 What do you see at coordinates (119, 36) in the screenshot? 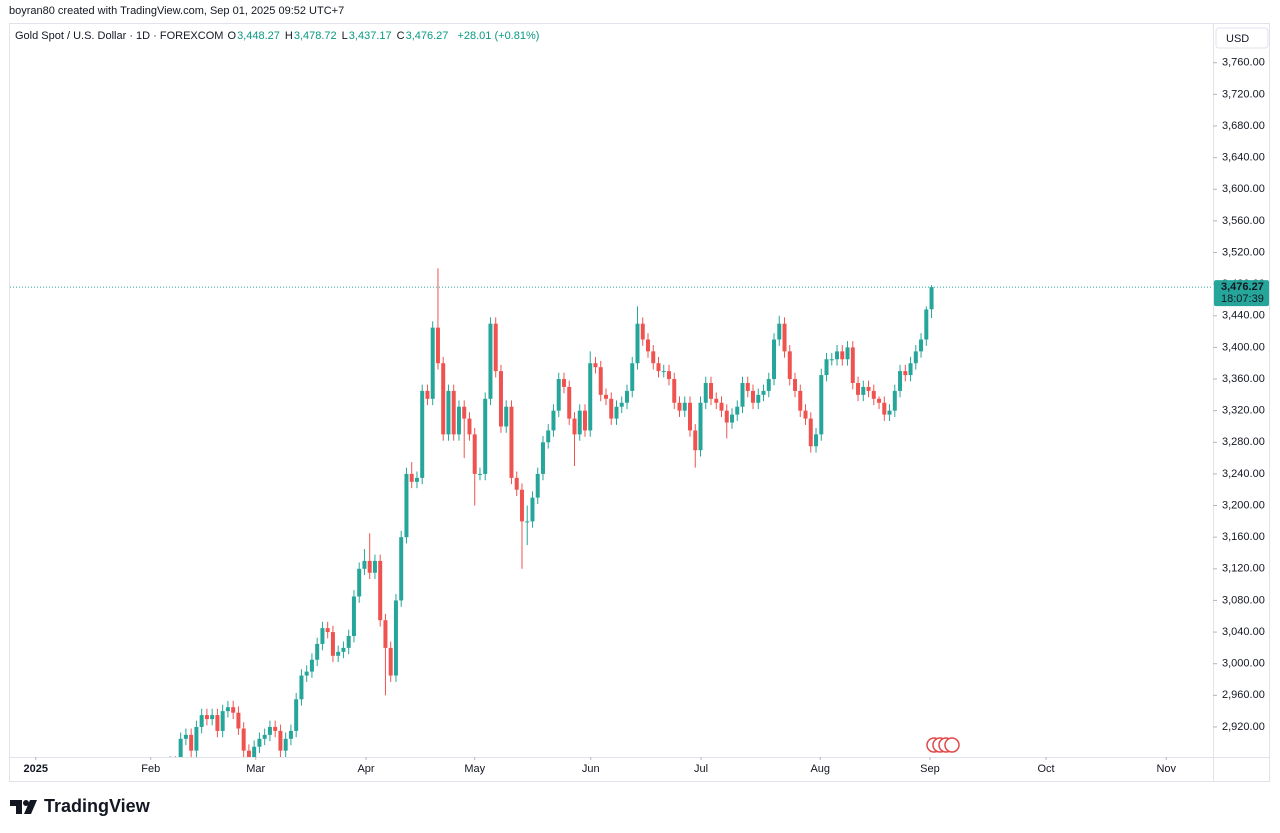
I see `symbol: Gold Spot / U.S. Dollar · 1D · FOREXCOM` at bounding box center [119, 36].